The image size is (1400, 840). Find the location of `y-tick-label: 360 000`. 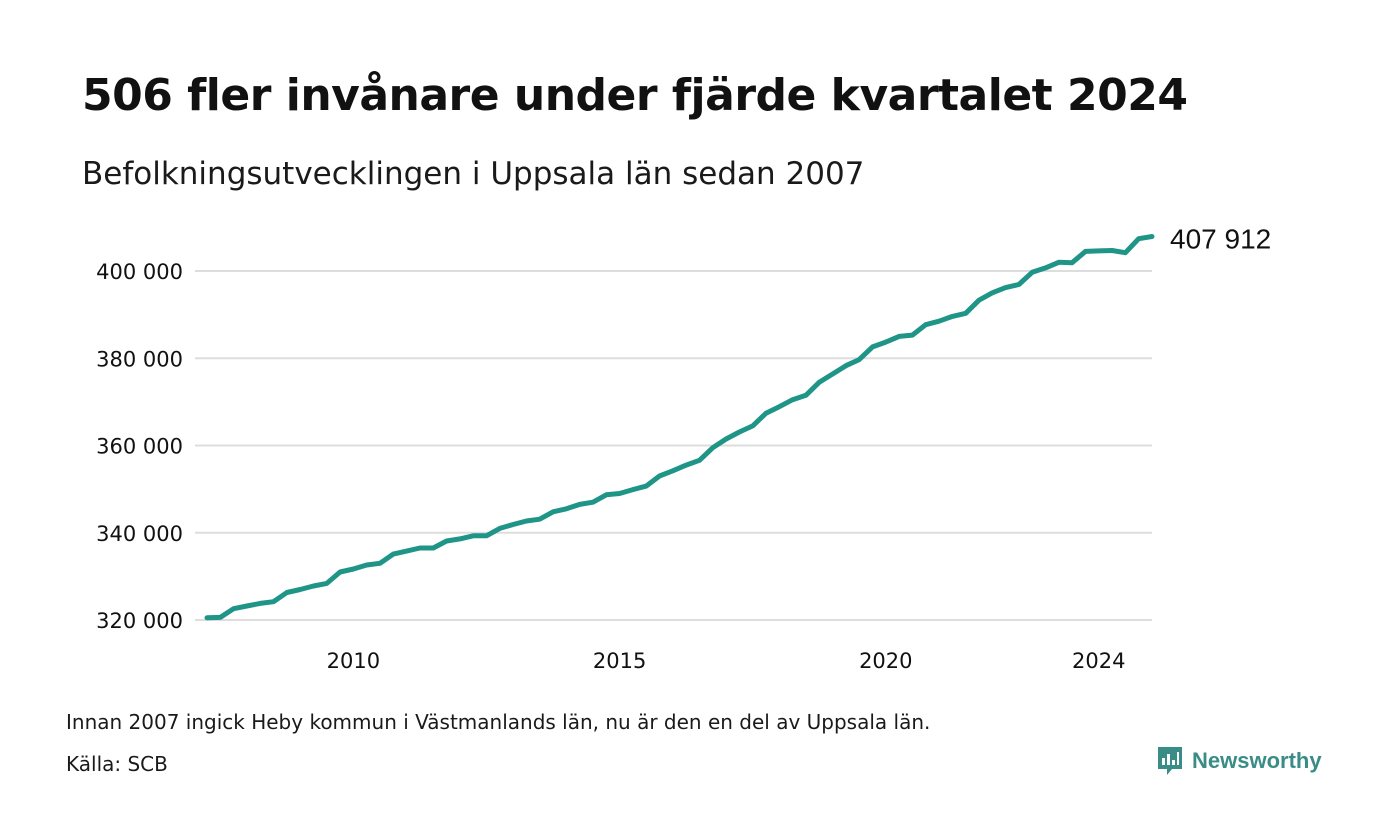

y-tick-label: 360 000 is located at coordinates (139, 447).